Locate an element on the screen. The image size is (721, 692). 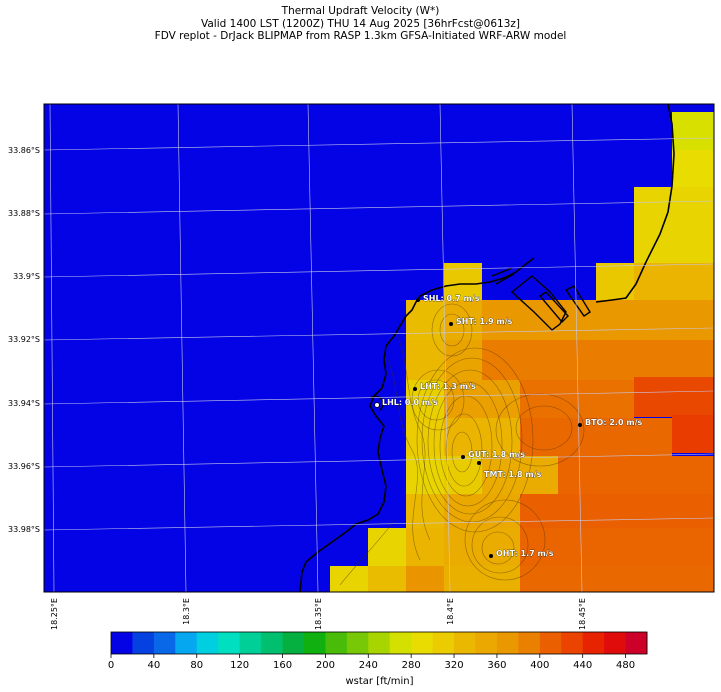
site-lhl: LHL: 0.0 m/s is located at coordinates (406, 403).